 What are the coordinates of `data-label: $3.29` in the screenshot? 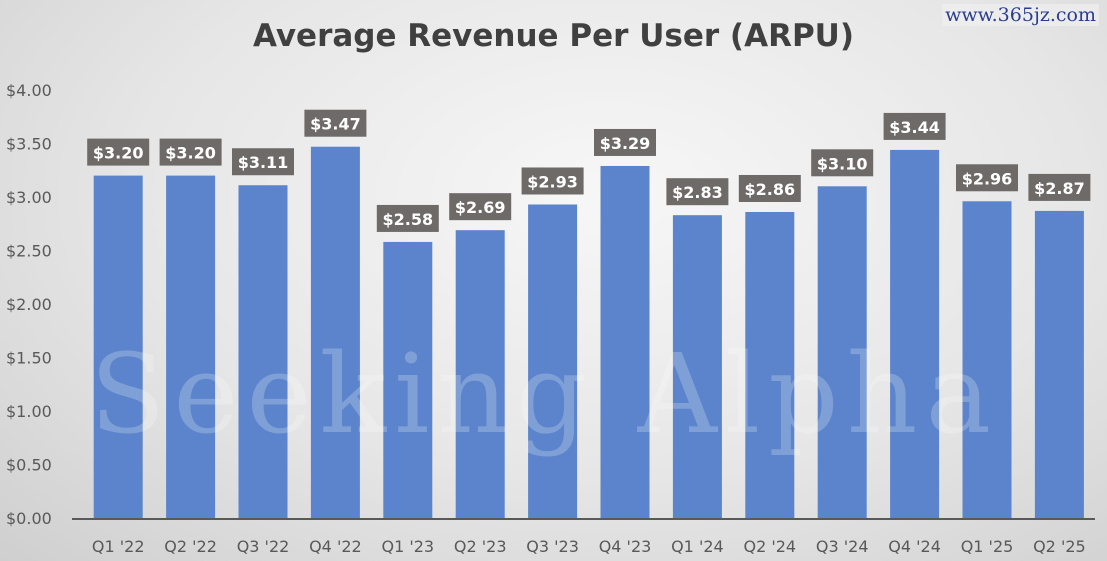 It's located at (625, 143).